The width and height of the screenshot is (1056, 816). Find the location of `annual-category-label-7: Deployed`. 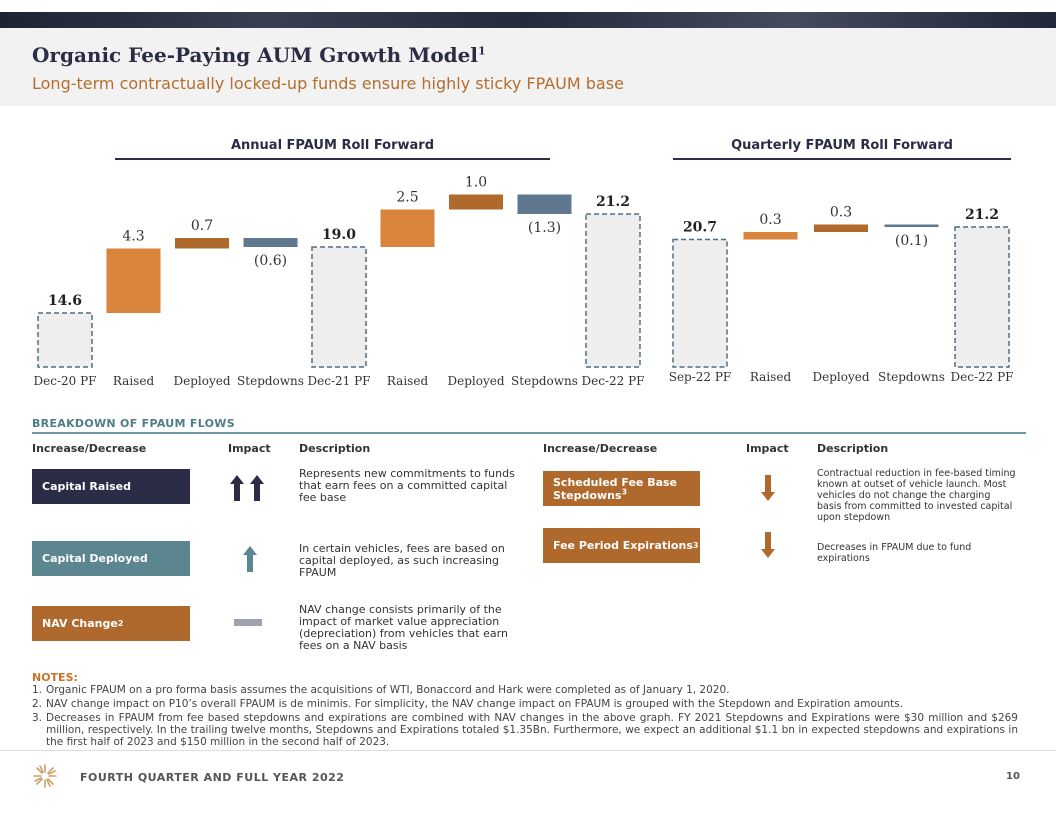

annual-category-label-7: Deployed is located at coordinates (475, 381).